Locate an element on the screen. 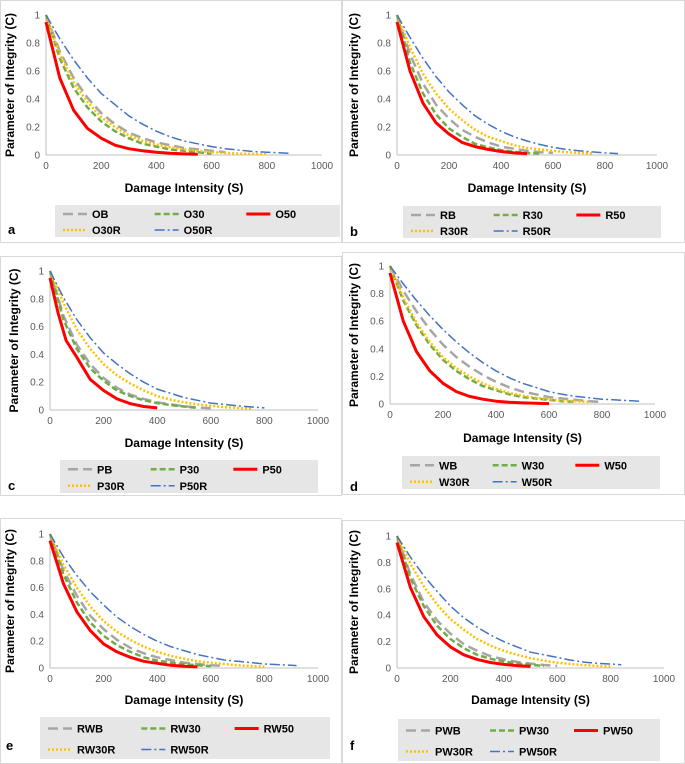 This screenshot has width=685, height=764. panel-label: c is located at coordinates (11, 485).